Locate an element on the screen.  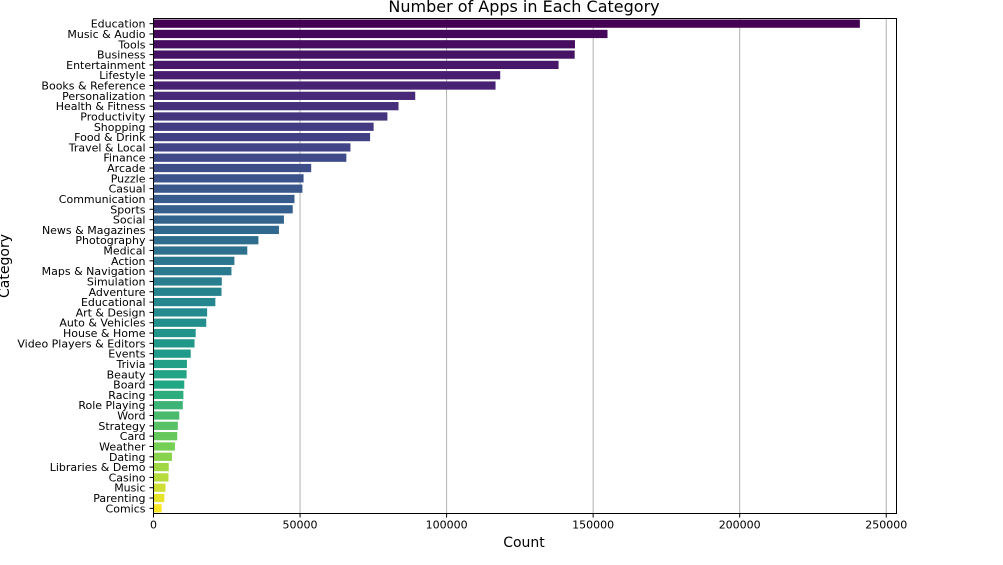
x-axis-ticks: 0 50000 100000 150000 200000 250000 is located at coordinates (528, 522).